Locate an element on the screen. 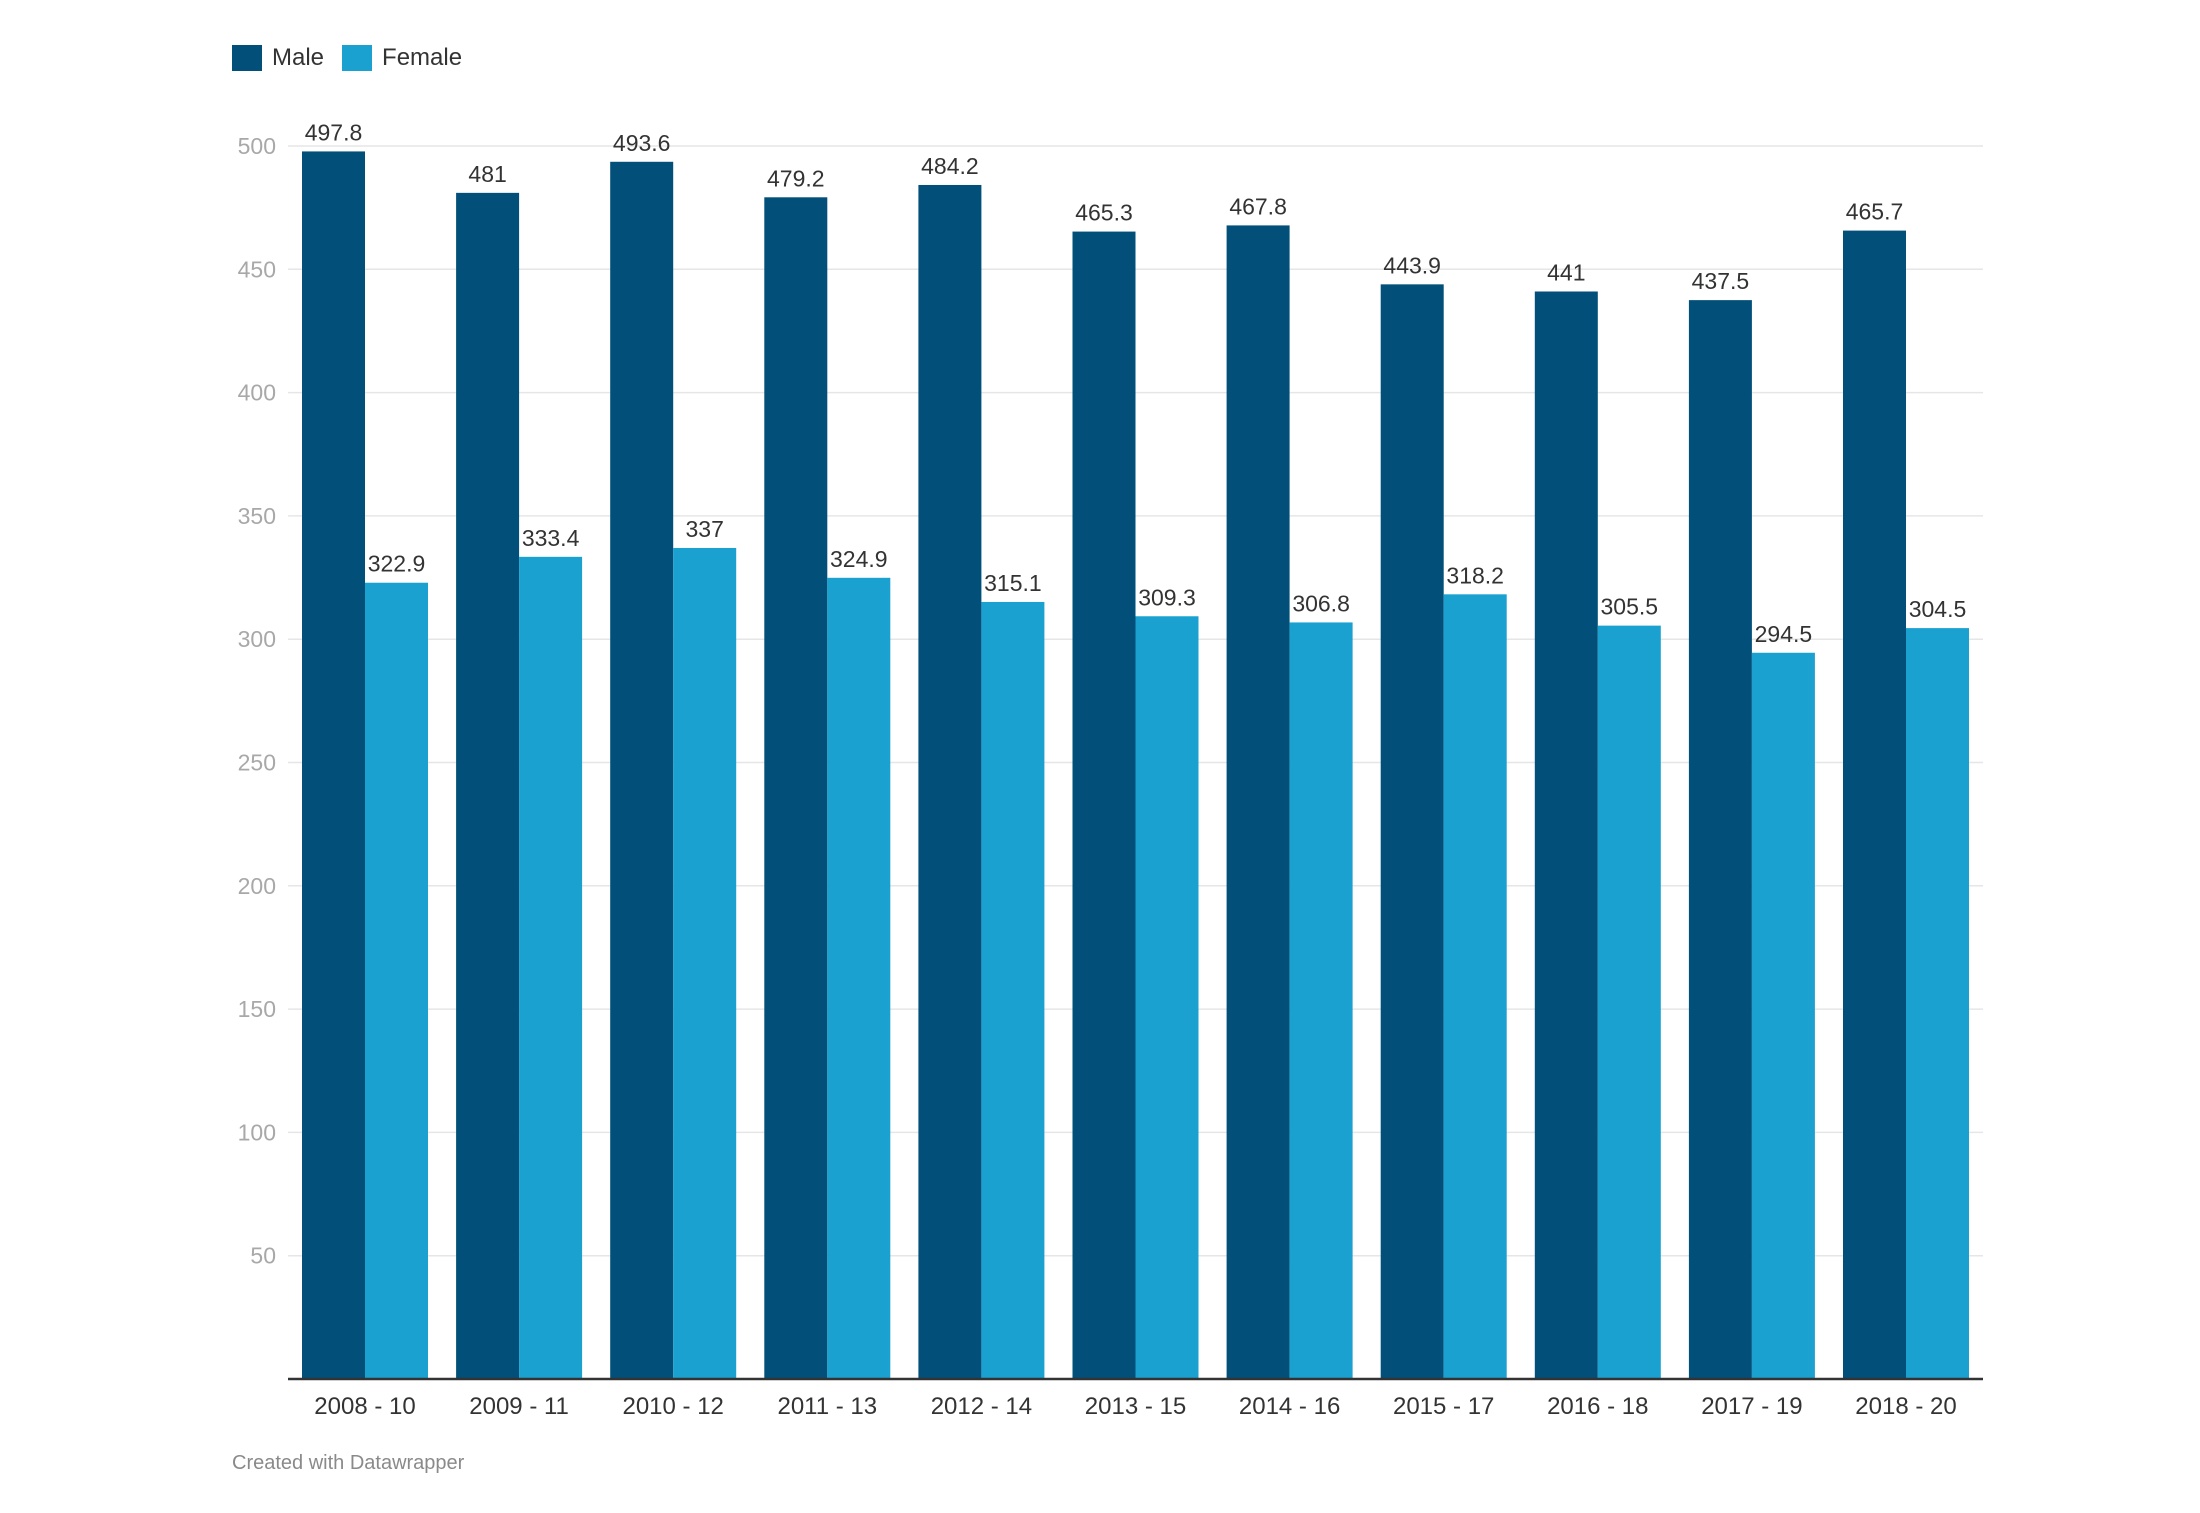 The height and width of the screenshot is (1513, 2200). data-label: 315.1 is located at coordinates (1013, 583).